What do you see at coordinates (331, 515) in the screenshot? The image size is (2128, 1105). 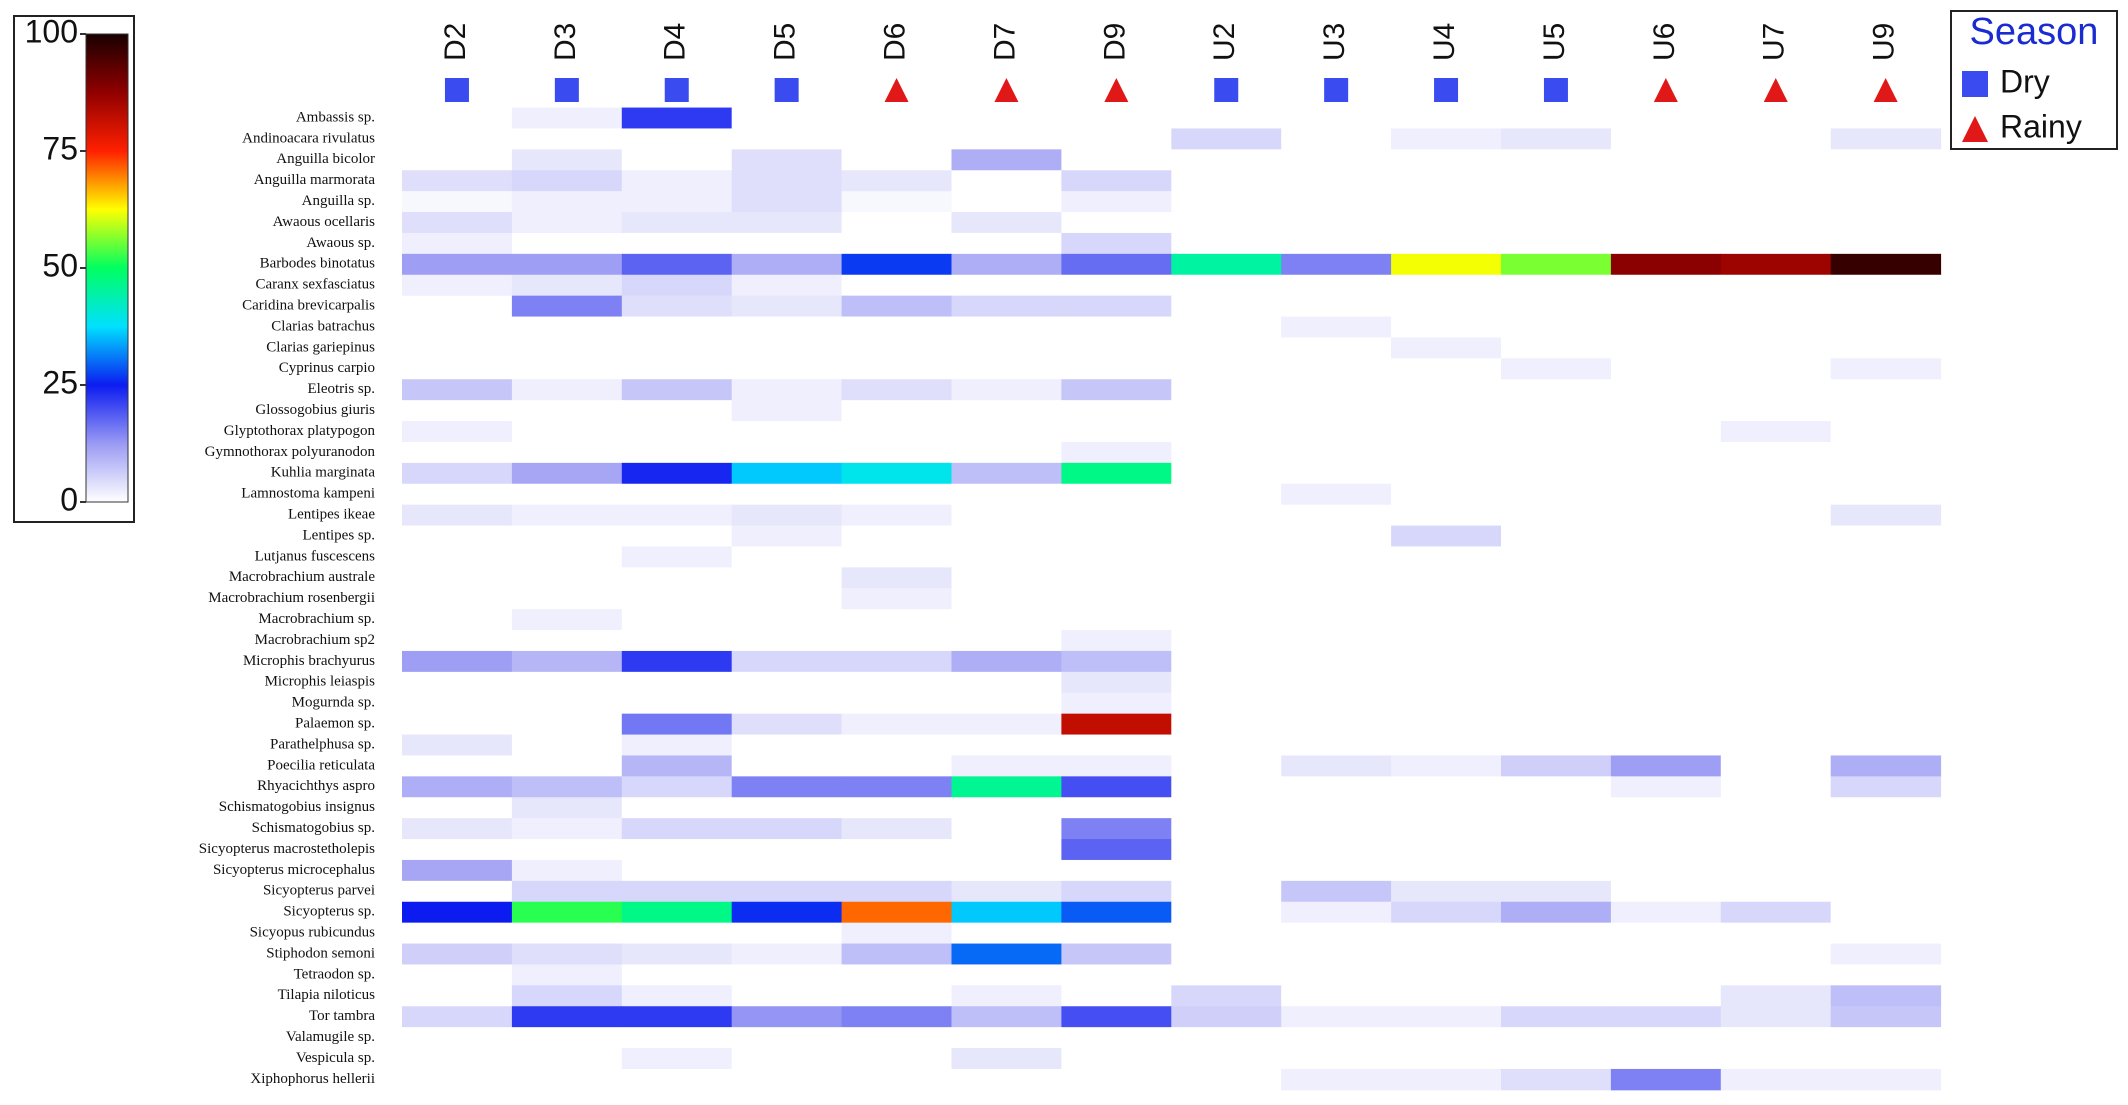 I see `row-label: Lentipes ikeae` at bounding box center [331, 515].